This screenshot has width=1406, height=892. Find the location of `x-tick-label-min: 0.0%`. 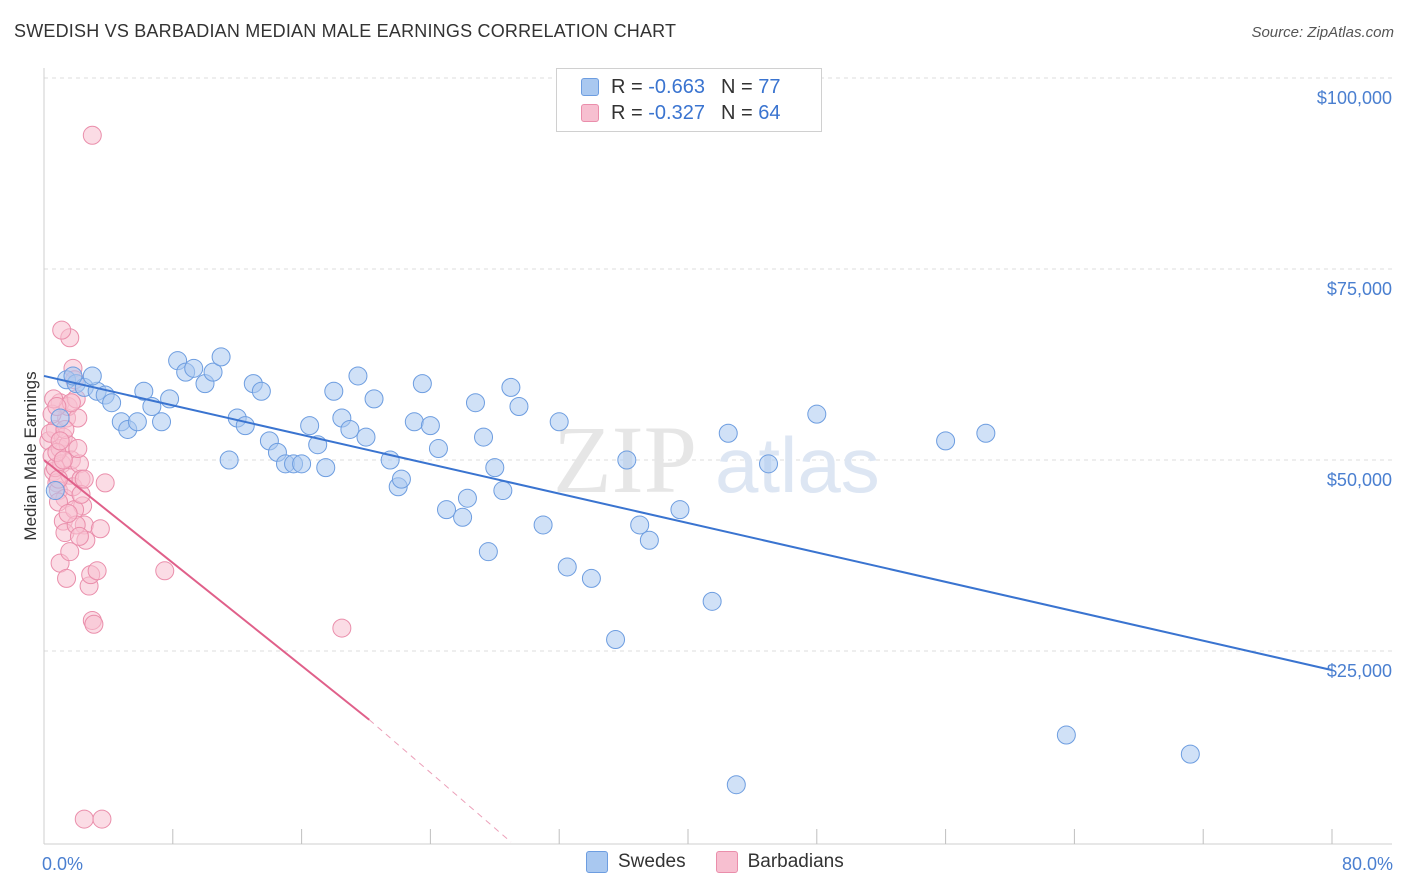

x-tick-label-min: 0.0% is located at coordinates (62, 864).